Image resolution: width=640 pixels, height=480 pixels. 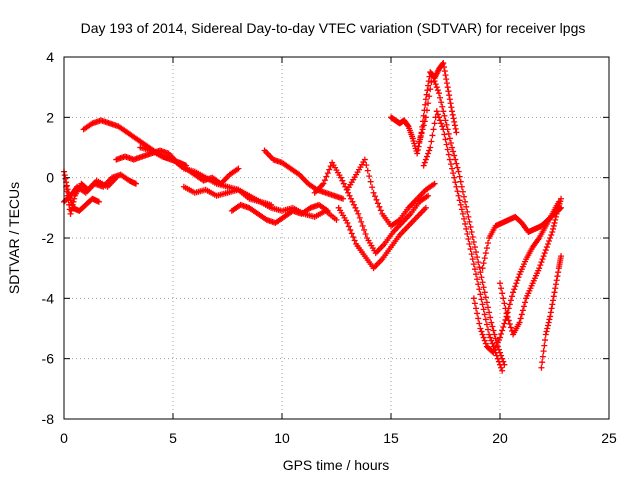 What do you see at coordinates (500, 438) in the screenshot?
I see `x-tick-label: 20` at bounding box center [500, 438].